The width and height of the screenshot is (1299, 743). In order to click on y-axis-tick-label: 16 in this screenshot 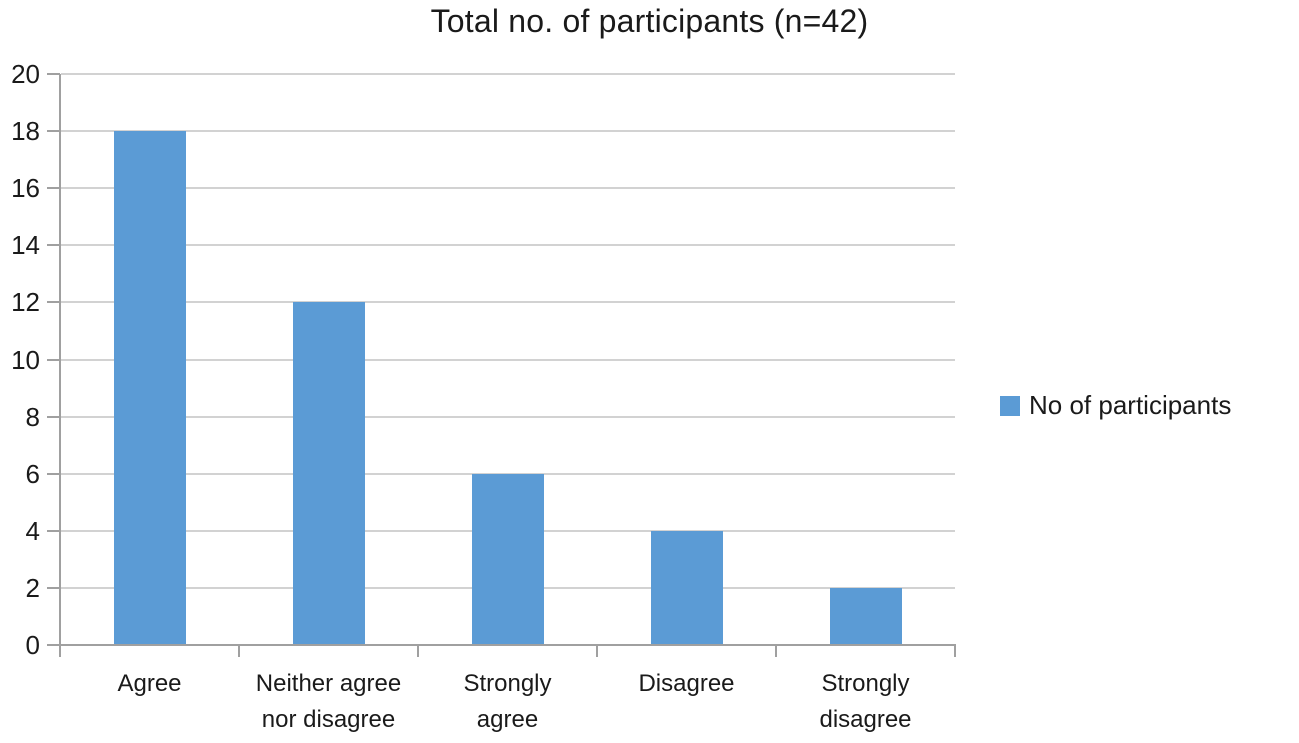, I will do `click(25, 188)`.